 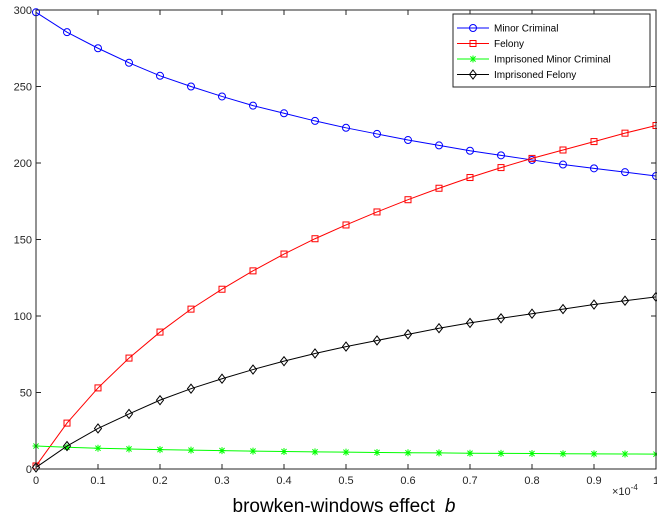 I want to click on legend-label: Imprisoned Felony, so click(x=535, y=75).